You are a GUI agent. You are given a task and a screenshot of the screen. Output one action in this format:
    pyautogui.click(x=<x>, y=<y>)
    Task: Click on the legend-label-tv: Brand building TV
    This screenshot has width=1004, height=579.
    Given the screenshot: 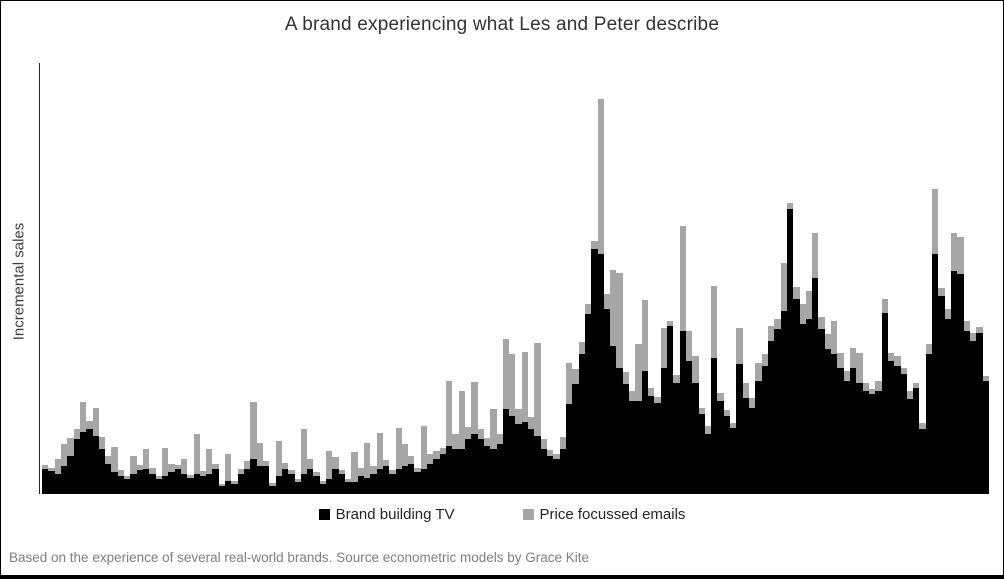 What is the action you would take?
    pyautogui.click(x=395, y=514)
    